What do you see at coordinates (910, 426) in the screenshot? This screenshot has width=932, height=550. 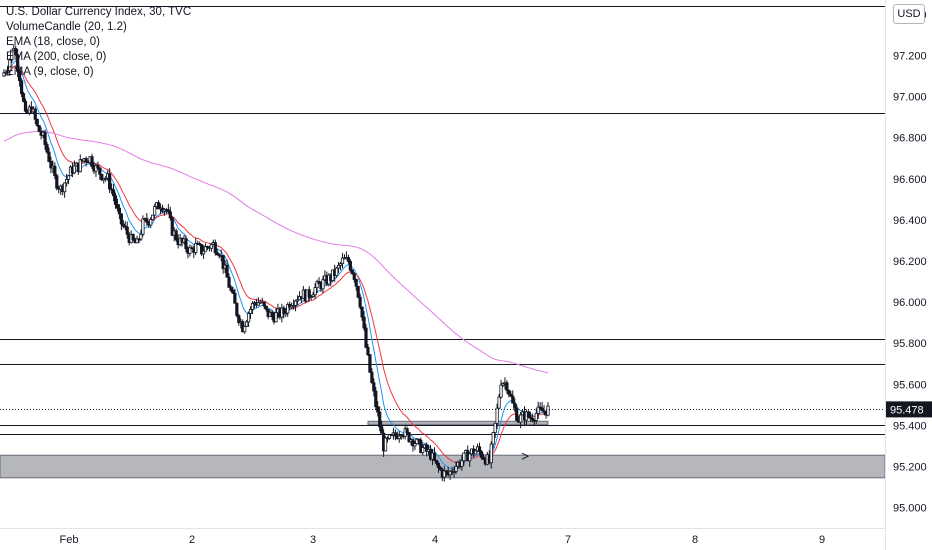 I see `y-tick-label: 95.400` at bounding box center [910, 426].